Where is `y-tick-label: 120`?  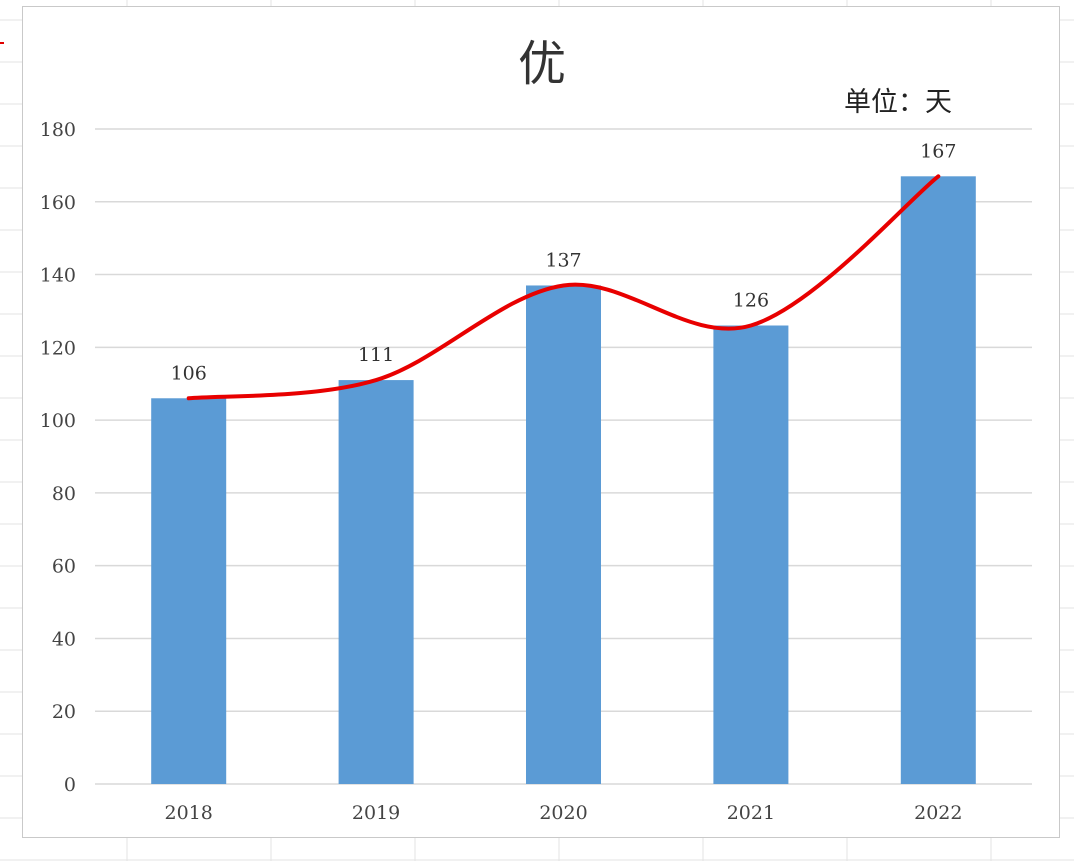 y-tick-label: 120 is located at coordinates (58, 348).